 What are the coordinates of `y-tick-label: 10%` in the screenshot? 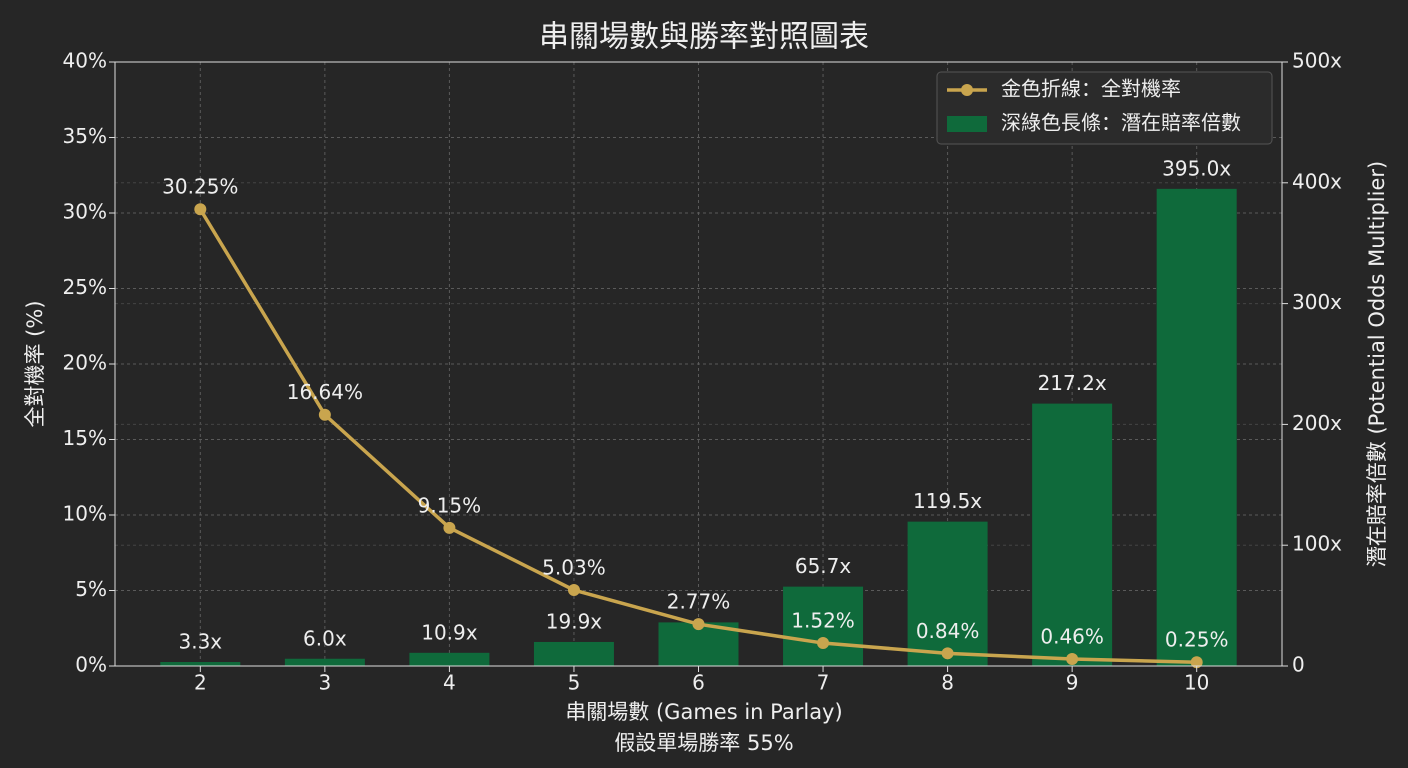 It's located at (85, 514).